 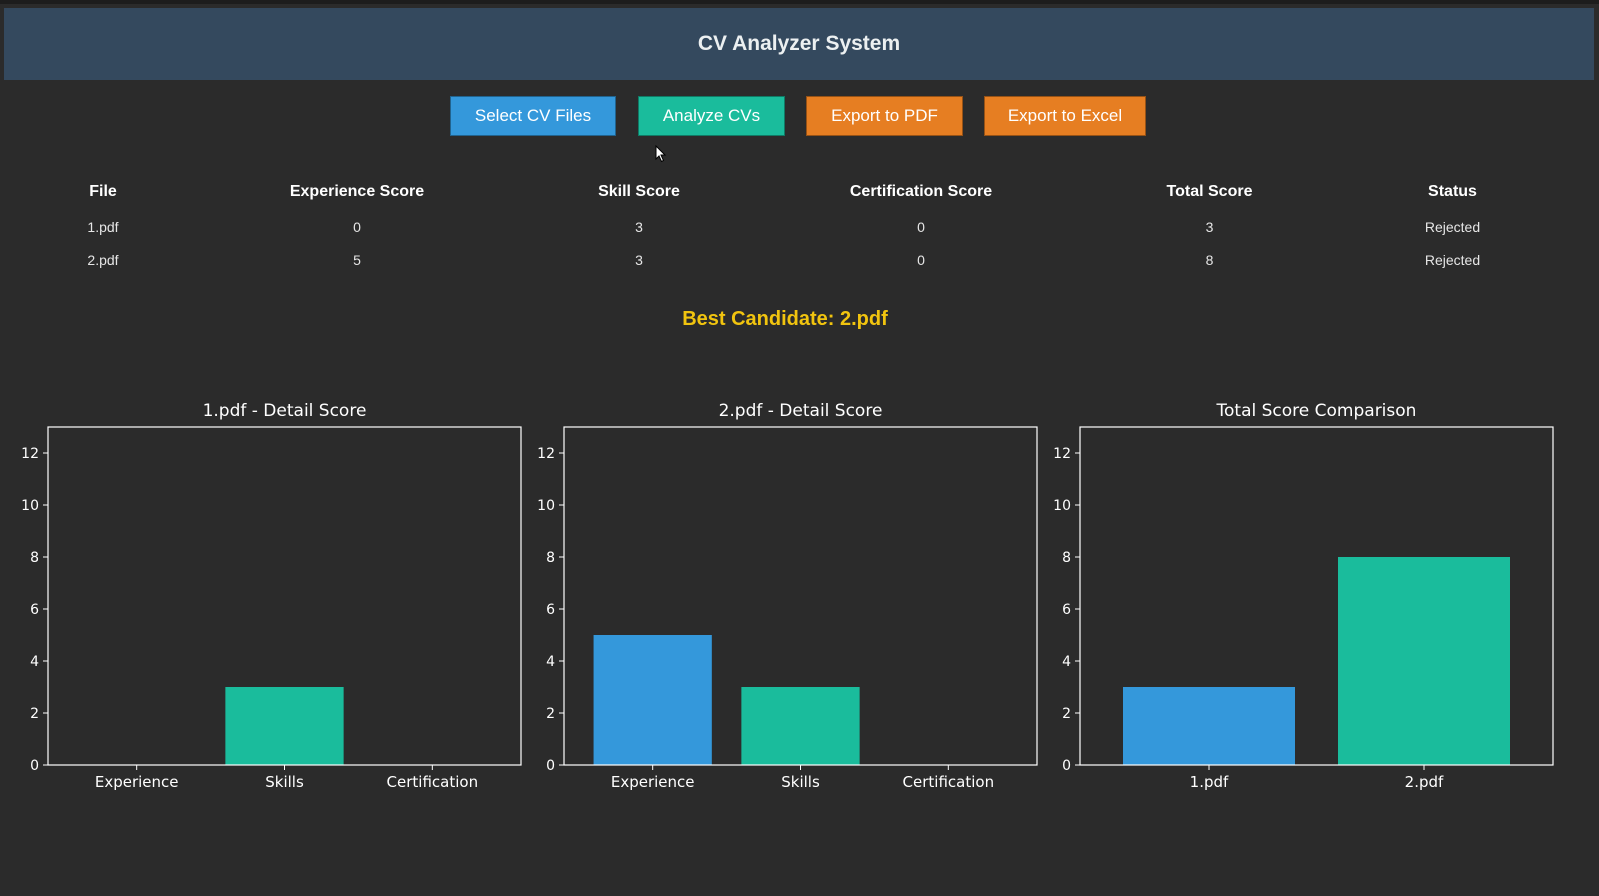 I want to click on cell-file: 2.pdf, so click(x=103, y=259).